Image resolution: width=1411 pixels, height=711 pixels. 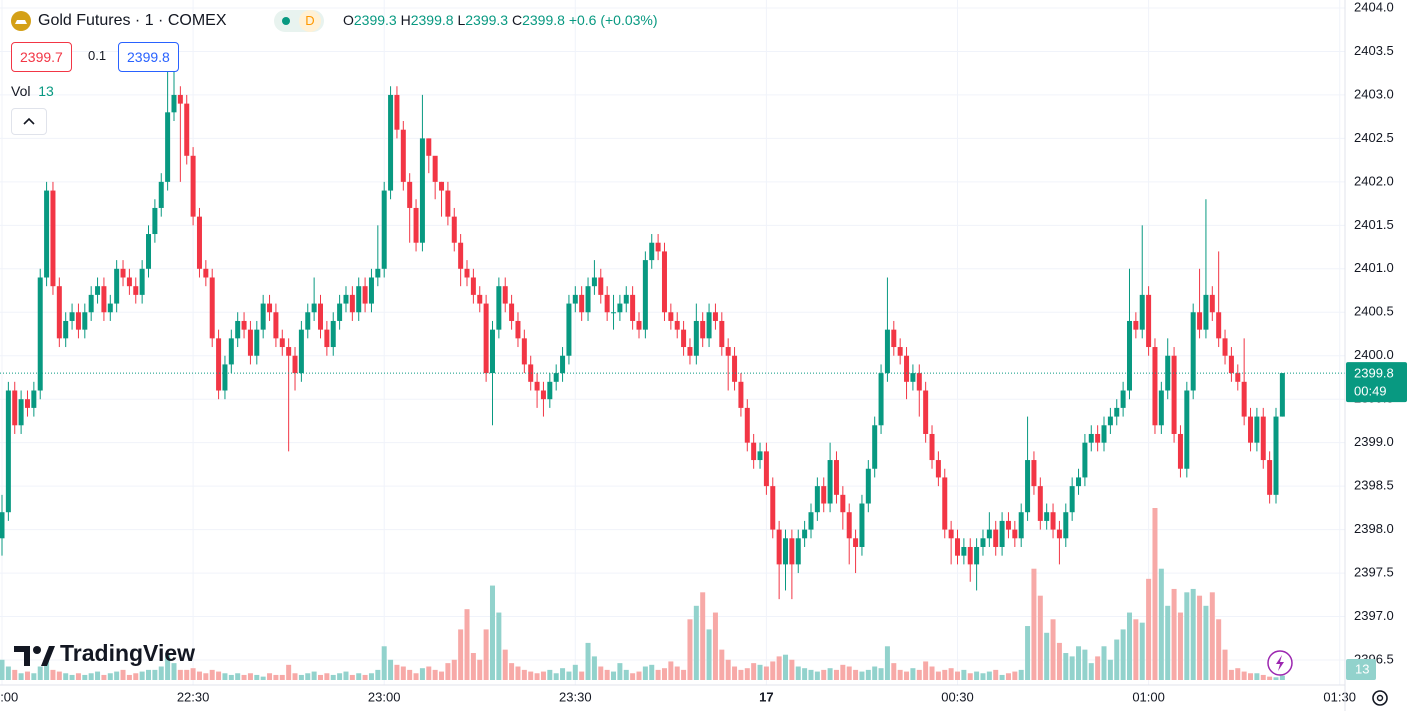 I want to click on y-tick-label: 2399.0, so click(x=1374, y=441).